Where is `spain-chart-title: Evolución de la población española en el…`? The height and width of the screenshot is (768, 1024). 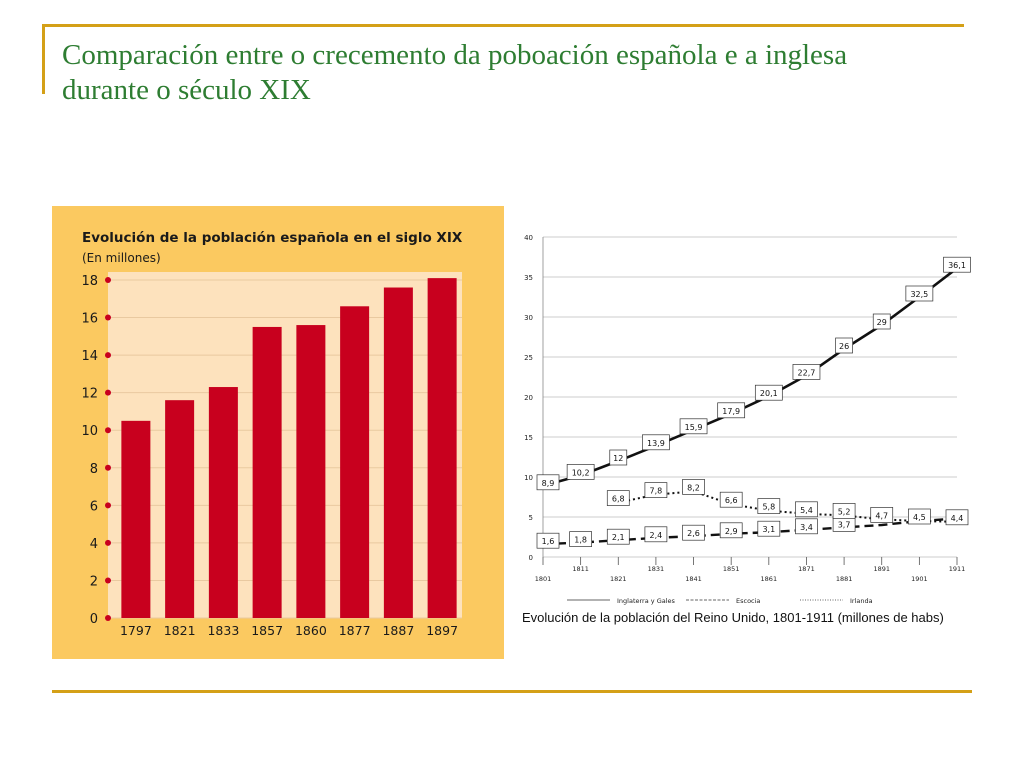 spain-chart-title: Evolución de la población española en el… is located at coordinates (272, 238).